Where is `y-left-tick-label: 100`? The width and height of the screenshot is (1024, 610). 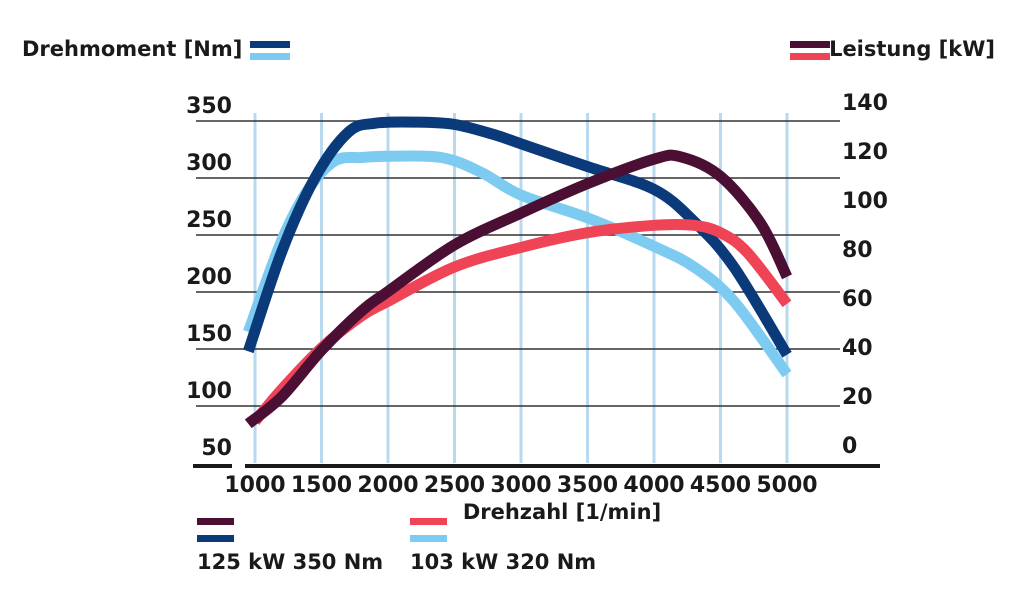 y-left-tick-label: 100 is located at coordinates (209, 391).